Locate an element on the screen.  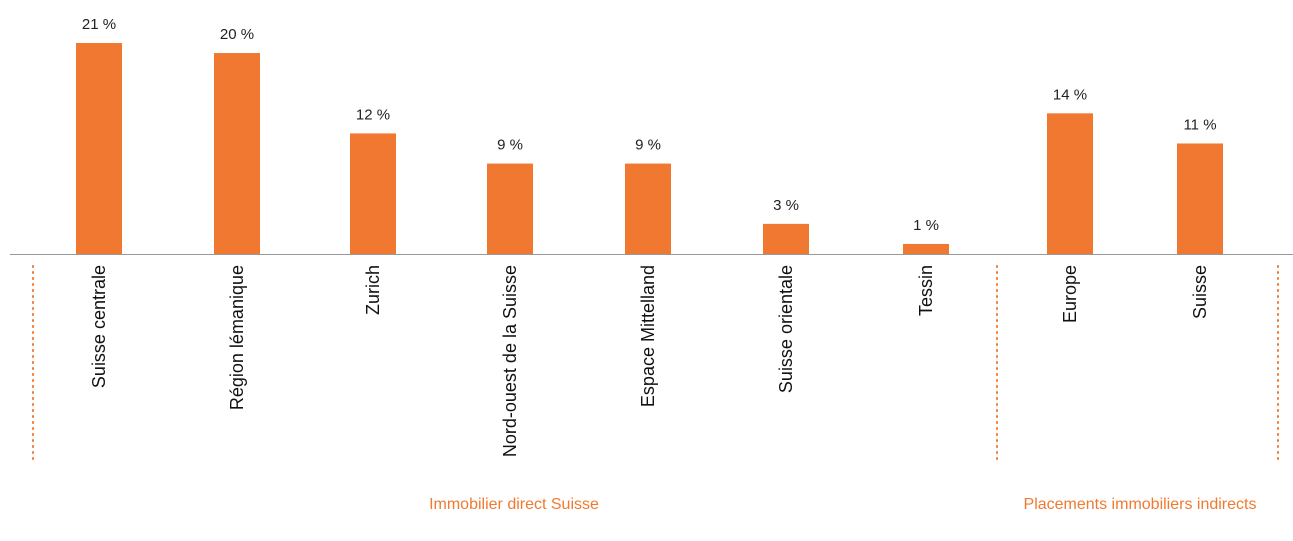
x-tick-label: Europe is located at coordinates (1069, 294).